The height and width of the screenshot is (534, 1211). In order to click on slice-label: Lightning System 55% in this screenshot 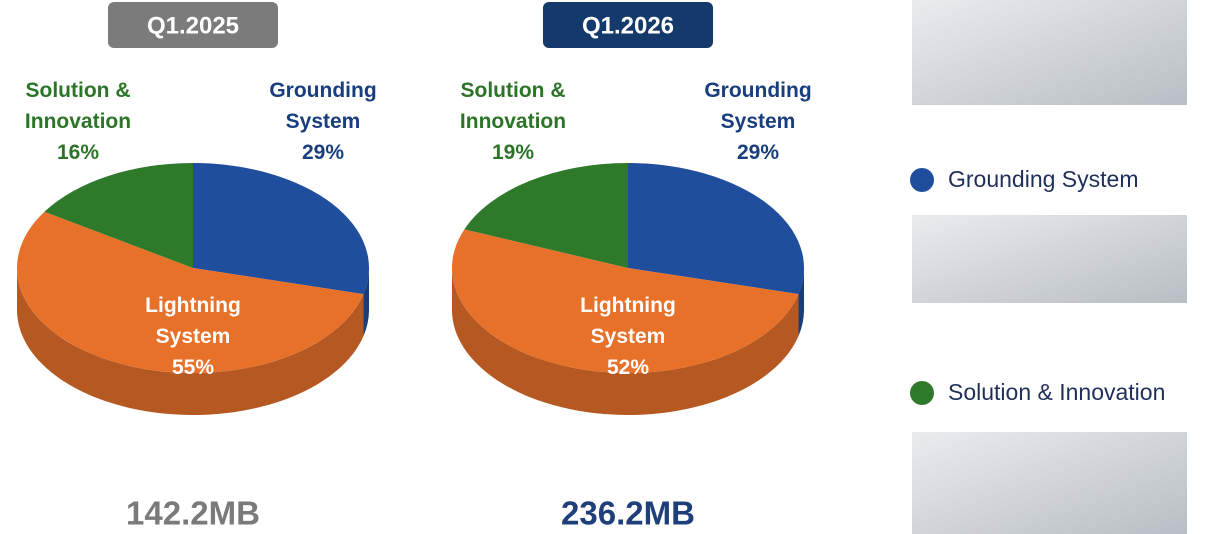, I will do `click(193, 336)`.